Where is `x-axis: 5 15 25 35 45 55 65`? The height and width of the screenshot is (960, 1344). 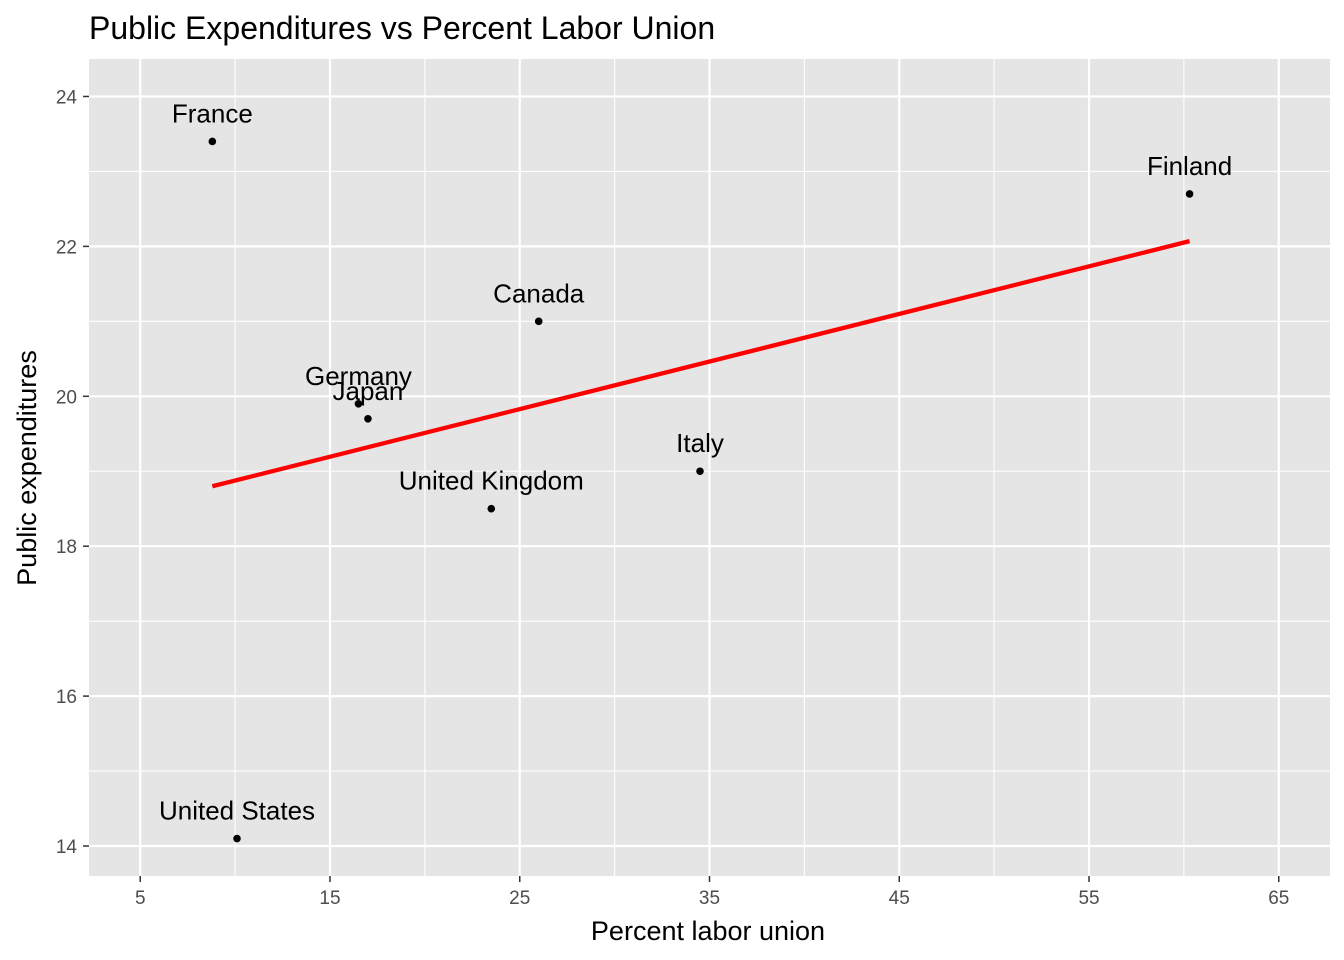 x-axis: 5 15 25 35 45 55 65 is located at coordinates (712, 892).